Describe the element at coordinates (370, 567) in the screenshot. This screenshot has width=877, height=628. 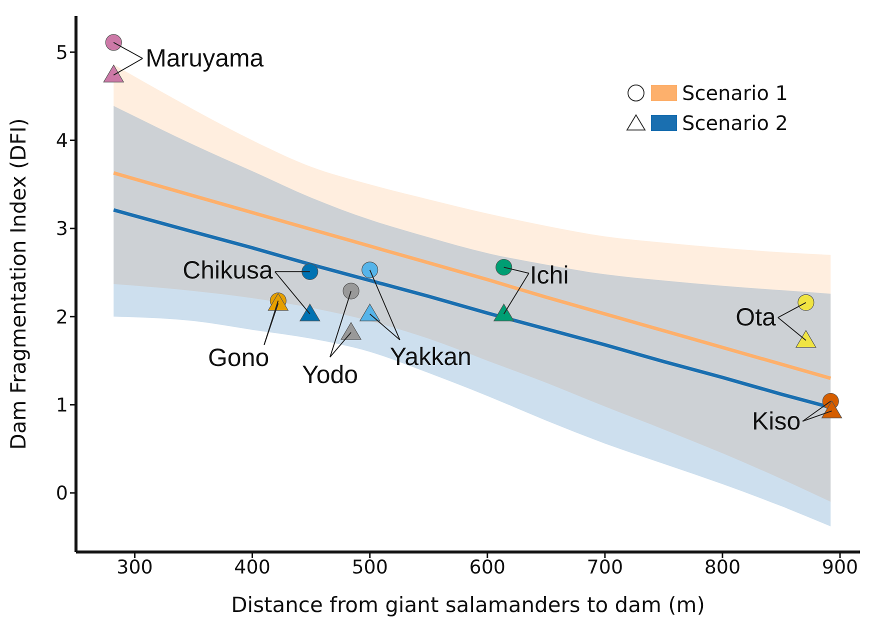
I see `x-tick-label: 500` at that location.